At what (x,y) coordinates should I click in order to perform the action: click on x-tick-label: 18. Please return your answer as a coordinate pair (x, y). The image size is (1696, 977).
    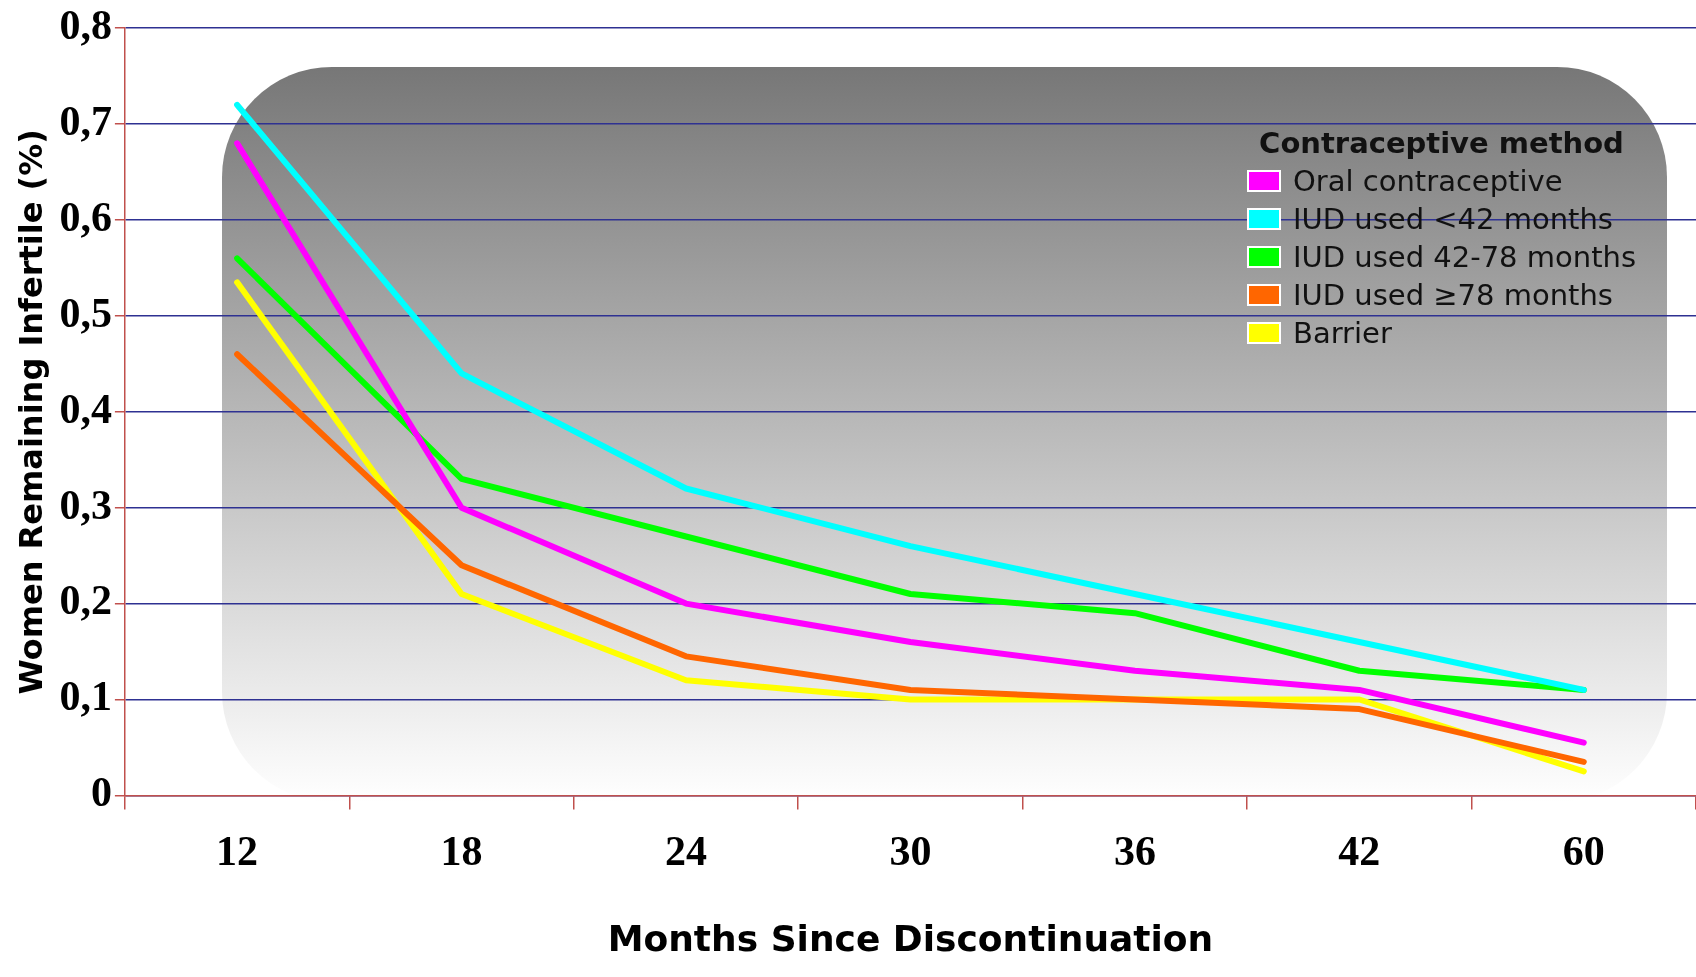
    Looking at the image, I should click on (461, 851).